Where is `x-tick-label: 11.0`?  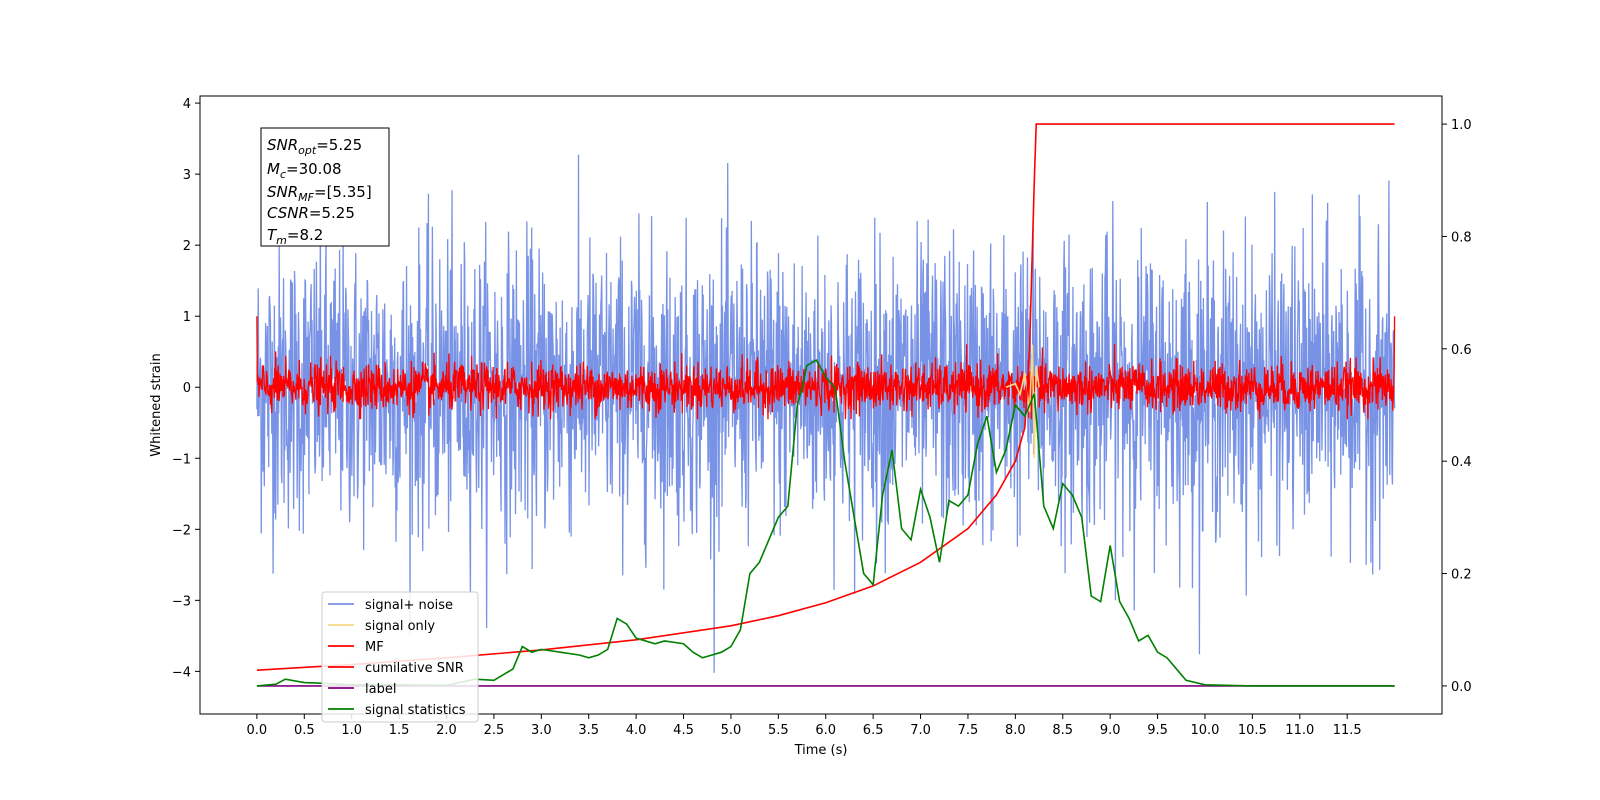 x-tick-label: 11.0 is located at coordinates (1299, 730).